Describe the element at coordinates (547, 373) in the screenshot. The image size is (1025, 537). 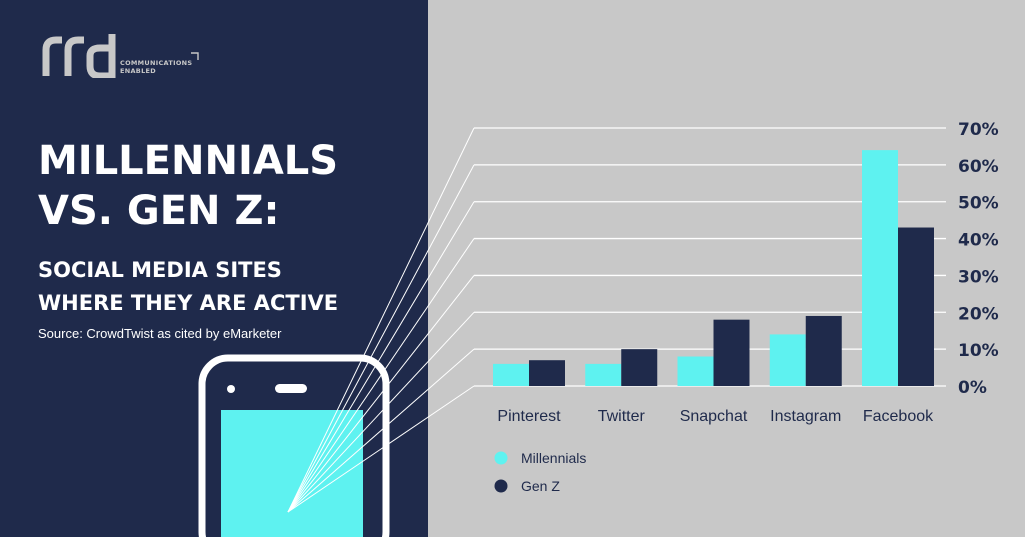
I see `bar-pinterest-genz` at that location.